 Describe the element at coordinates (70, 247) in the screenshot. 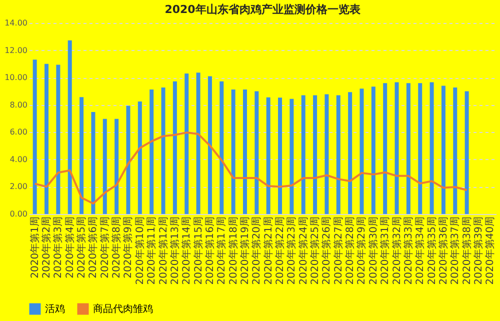

I see `x-tick-label: 2020年第4周` at that location.